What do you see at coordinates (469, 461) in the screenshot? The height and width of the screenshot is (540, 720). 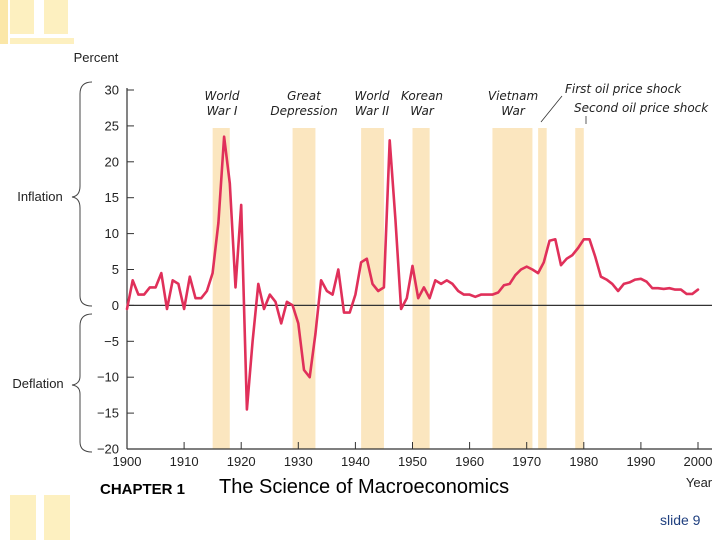 I see `x-tick-label: 1960` at bounding box center [469, 461].